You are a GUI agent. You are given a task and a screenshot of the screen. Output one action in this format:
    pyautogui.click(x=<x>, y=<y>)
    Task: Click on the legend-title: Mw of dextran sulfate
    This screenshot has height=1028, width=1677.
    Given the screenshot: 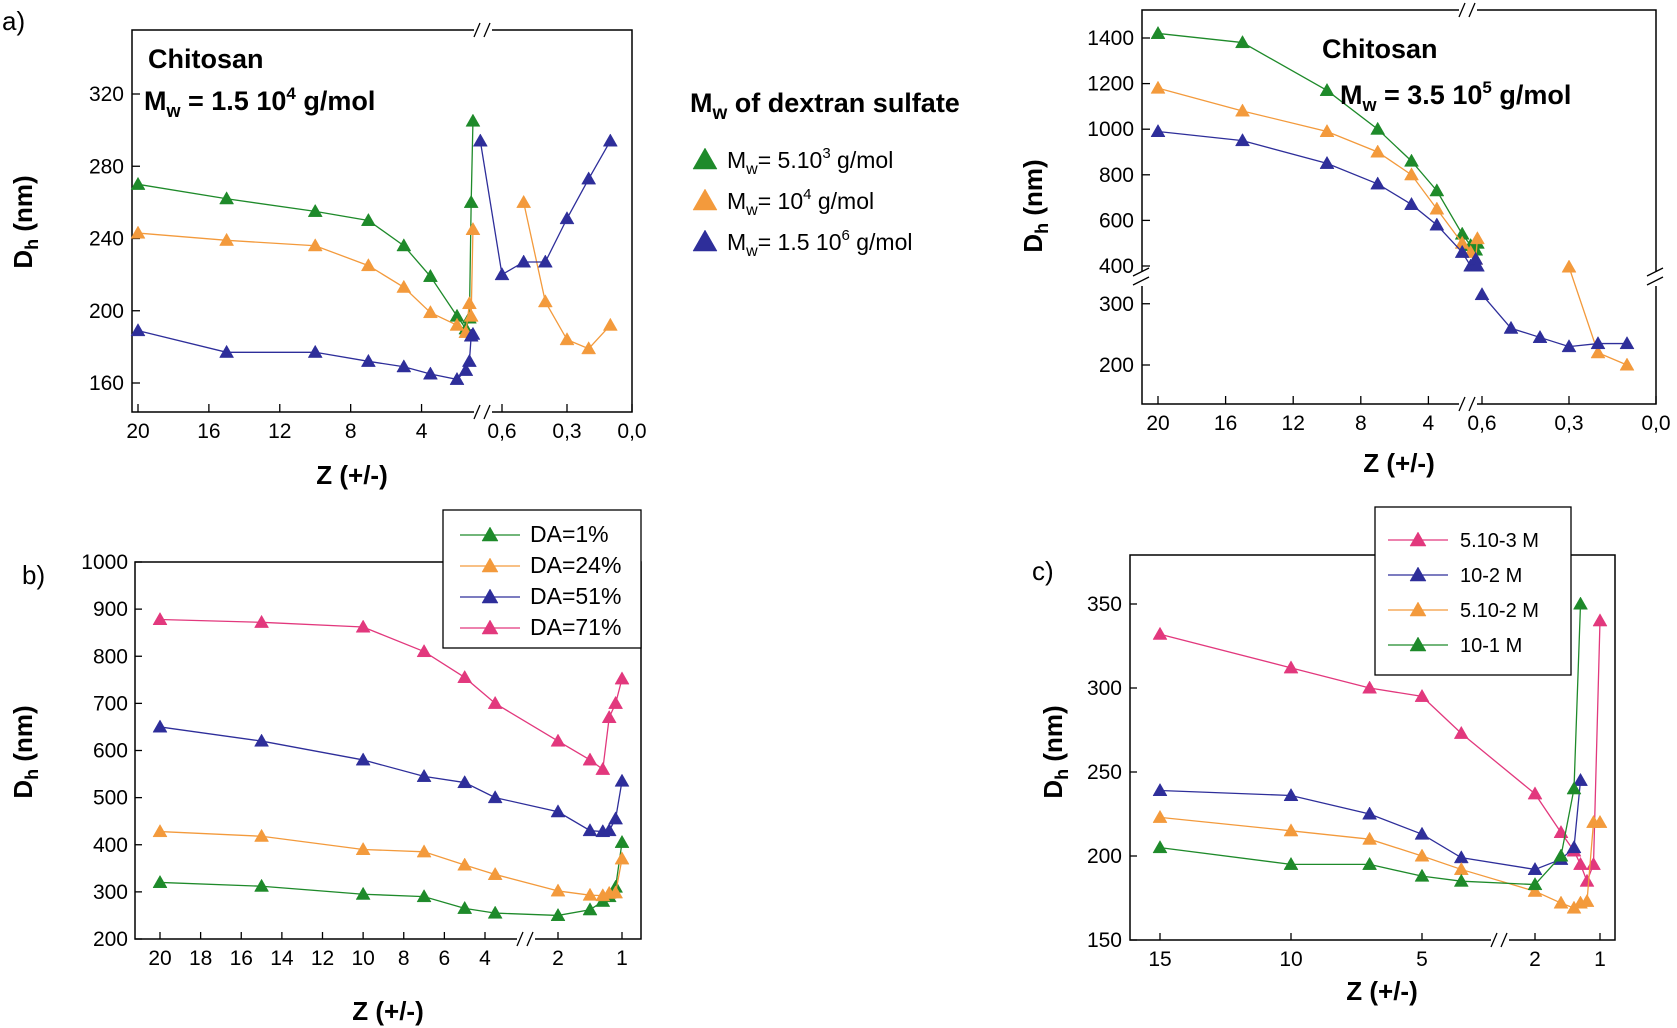 What is the action you would take?
    pyautogui.click(x=825, y=106)
    